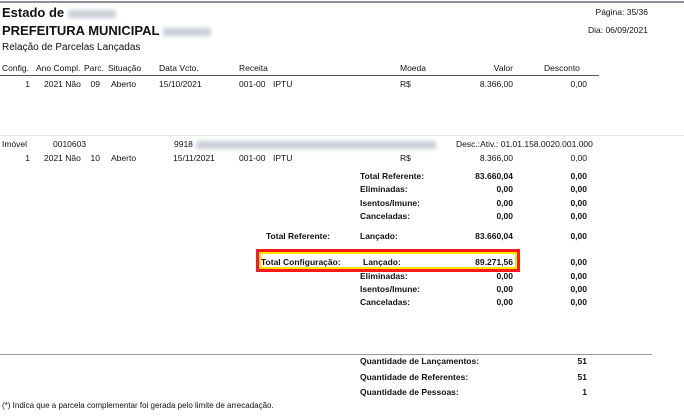 This screenshot has width=684, height=417. I want to click on header-divider, so click(299, 75).